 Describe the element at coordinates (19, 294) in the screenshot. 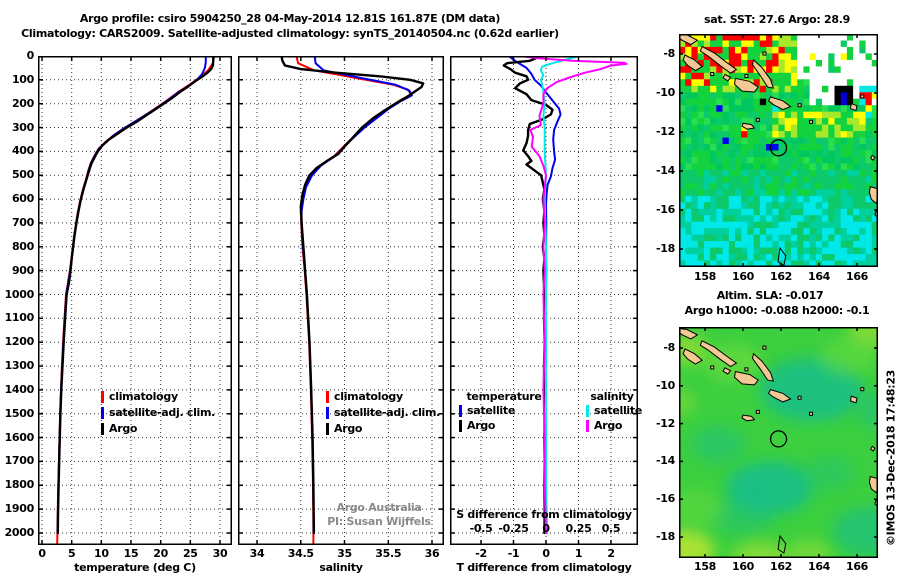

I see `depth-tick-label: 1000` at that location.